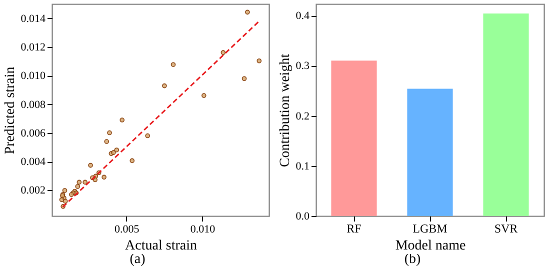 The height and width of the screenshot is (275, 550). What do you see at coordinates (303, 116) in the screenshot?
I see `y-tick-label: 0.2` at bounding box center [303, 116].